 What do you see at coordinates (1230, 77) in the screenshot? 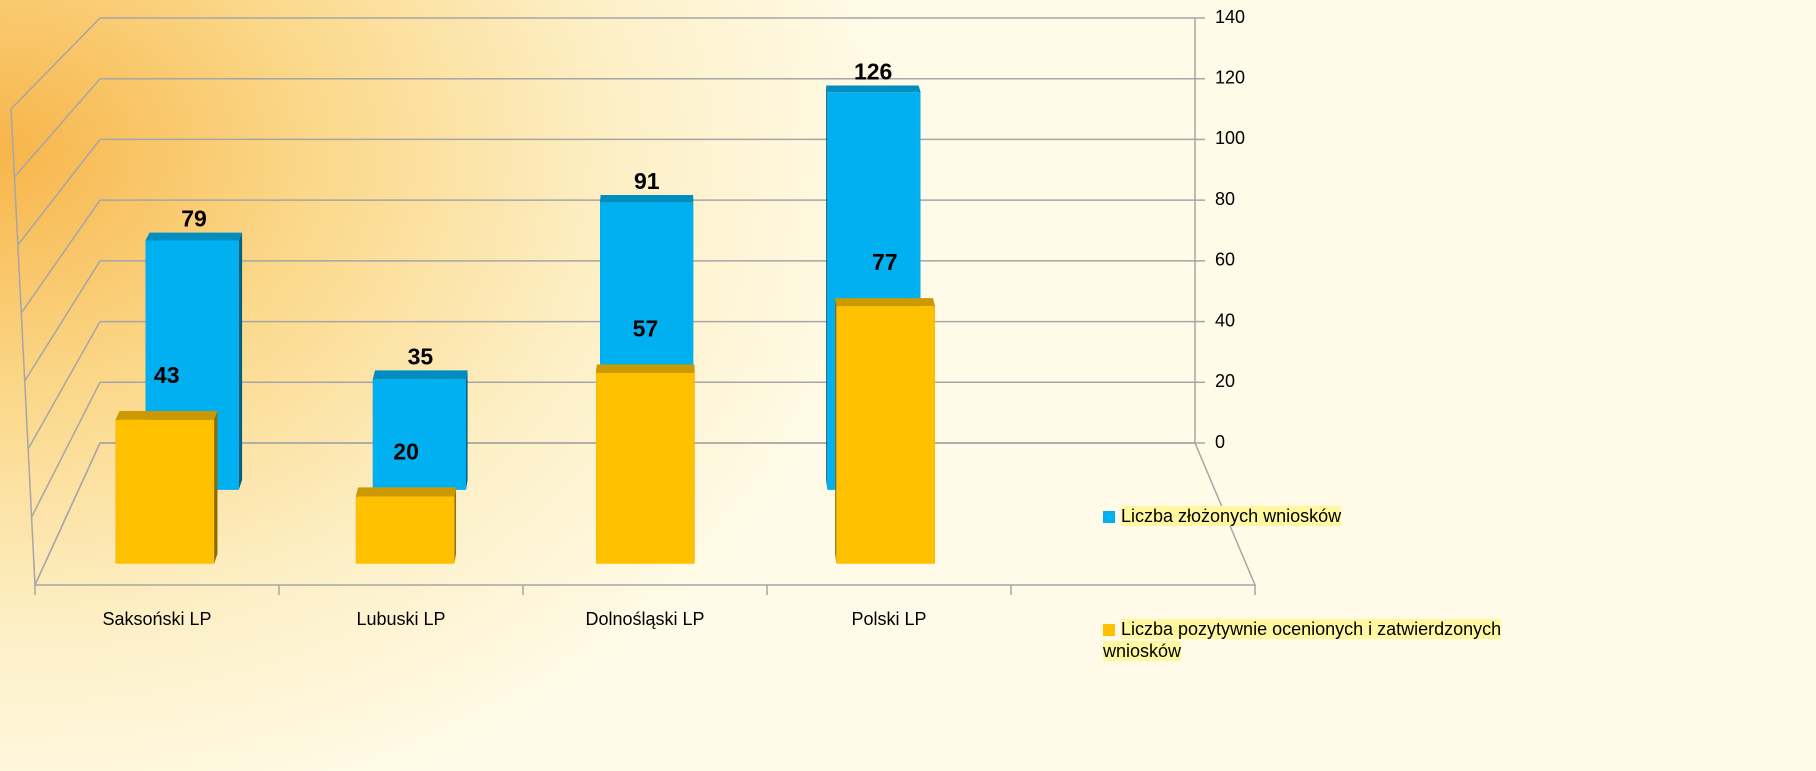
I see `y-tick-label: 120` at bounding box center [1230, 77].